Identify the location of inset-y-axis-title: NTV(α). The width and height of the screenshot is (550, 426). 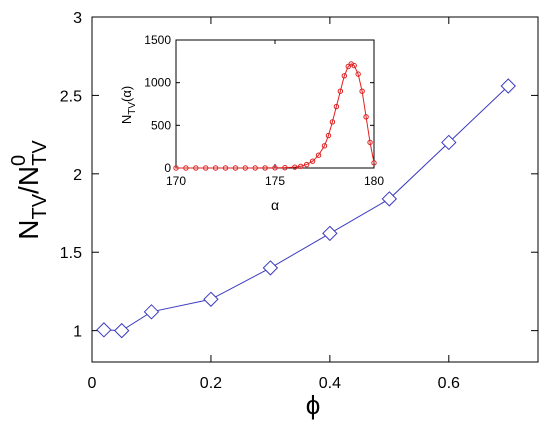
(128, 105).